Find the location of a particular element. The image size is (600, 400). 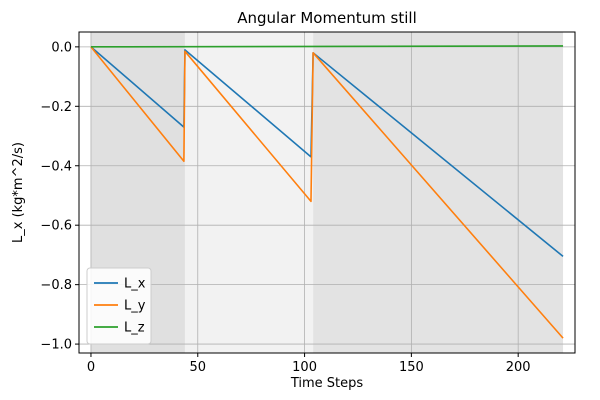

x-tick-label: 200 is located at coordinates (518, 367).